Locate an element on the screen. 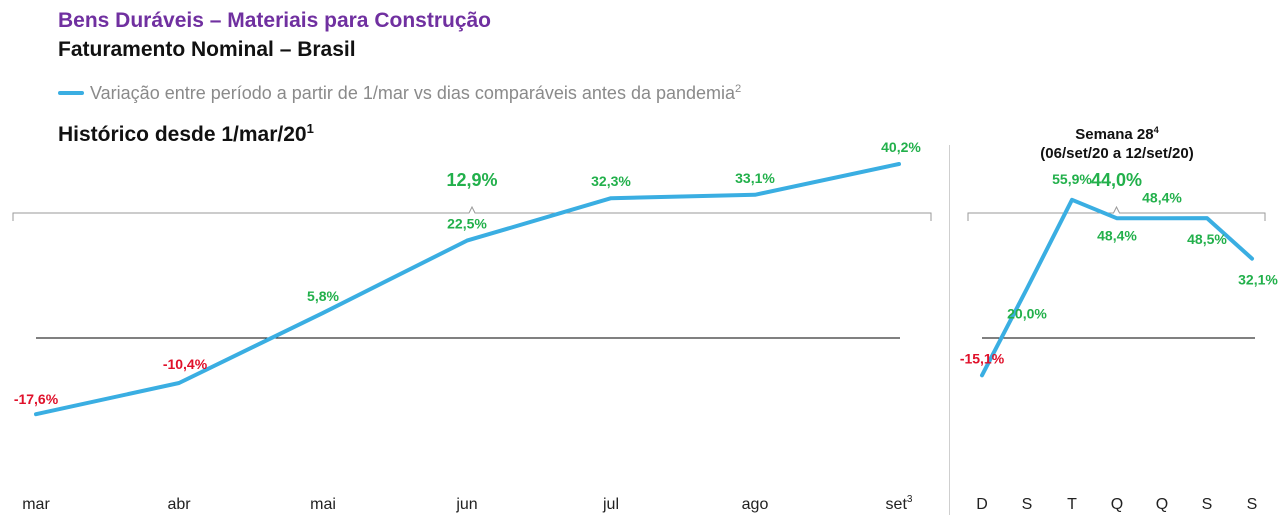  x-tick-label: jun is located at coordinates (466, 504).